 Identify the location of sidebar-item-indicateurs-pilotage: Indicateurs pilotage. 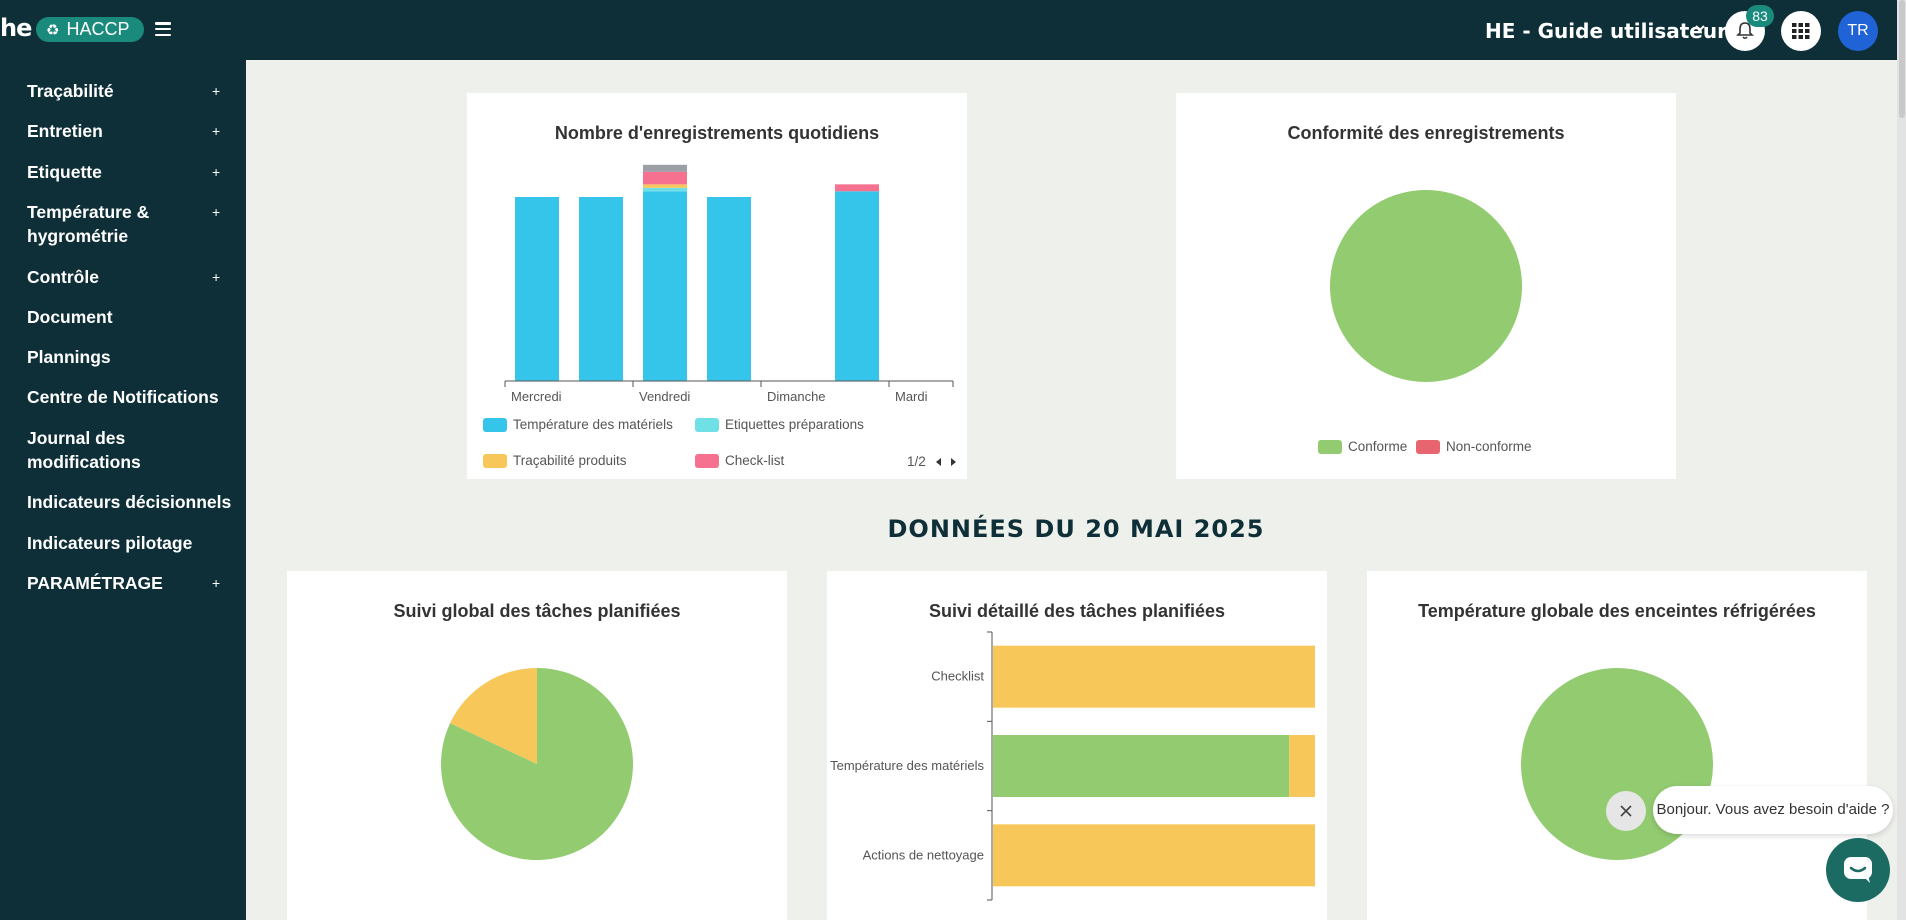
(110, 543).